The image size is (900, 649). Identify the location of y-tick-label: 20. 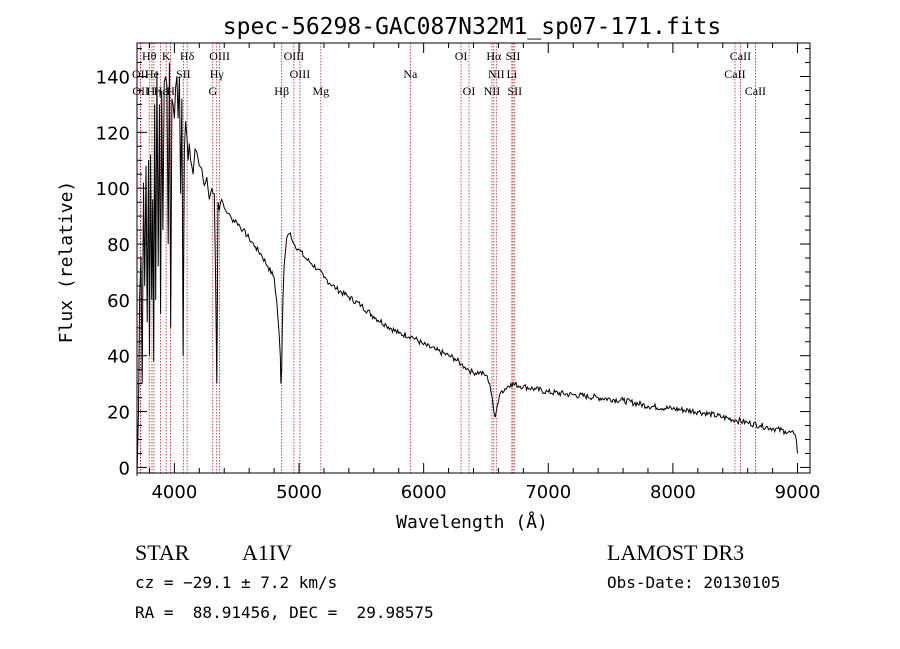
(118, 413).